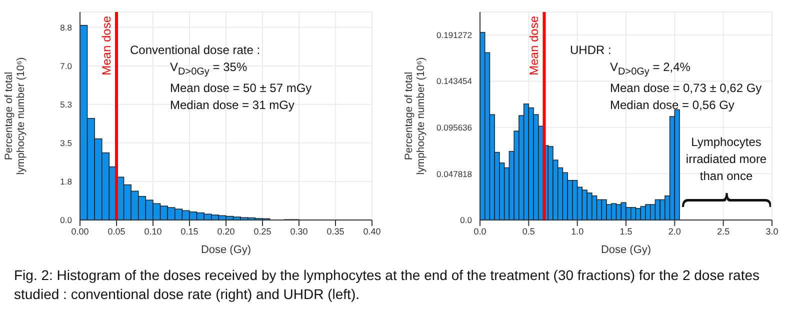 The height and width of the screenshot is (320, 800). Describe the element at coordinates (666, 78) in the screenshot. I see `annotation: UHDR : V$_{D>0Gy}$ = 2,4% Mean dose = 0,73 ± 0,62 Gy Median dose = 0,56 Gy` at that location.